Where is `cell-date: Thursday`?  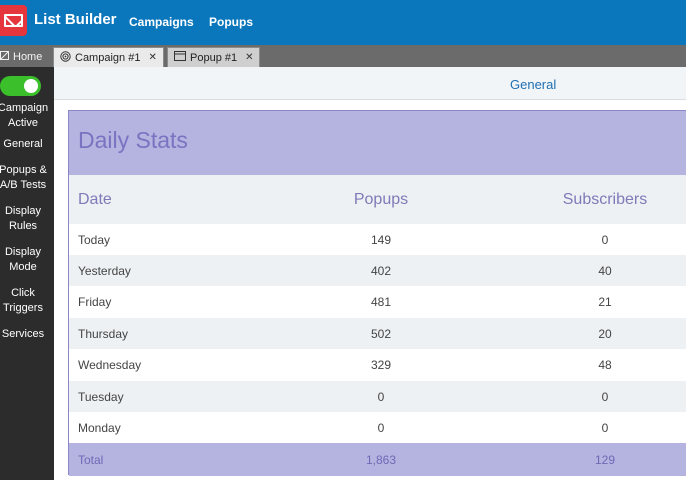 cell-date: Thursday is located at coordinates (103, 333).